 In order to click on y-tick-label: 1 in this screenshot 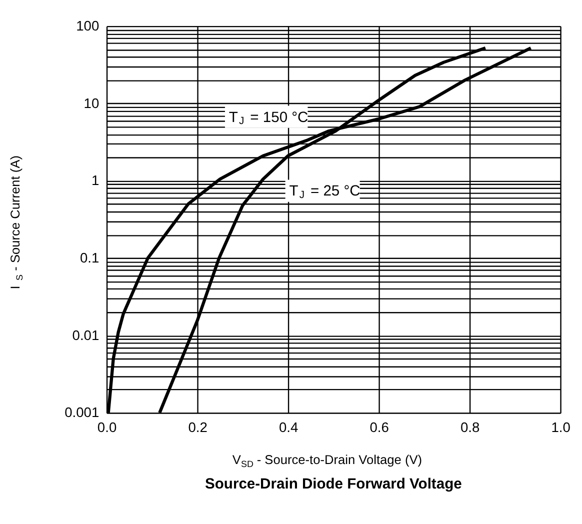, I will do `click(95, 180)`.